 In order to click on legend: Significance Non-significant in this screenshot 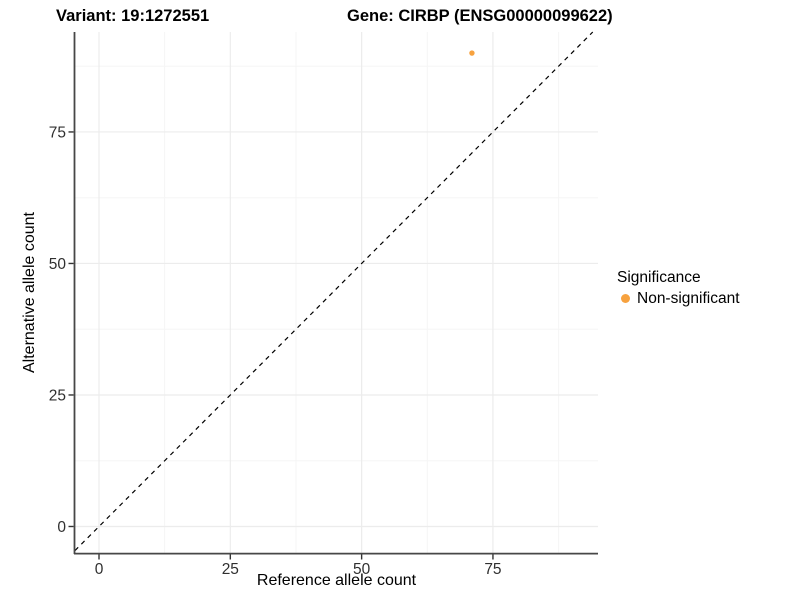, I will do `click(678, 287)`.